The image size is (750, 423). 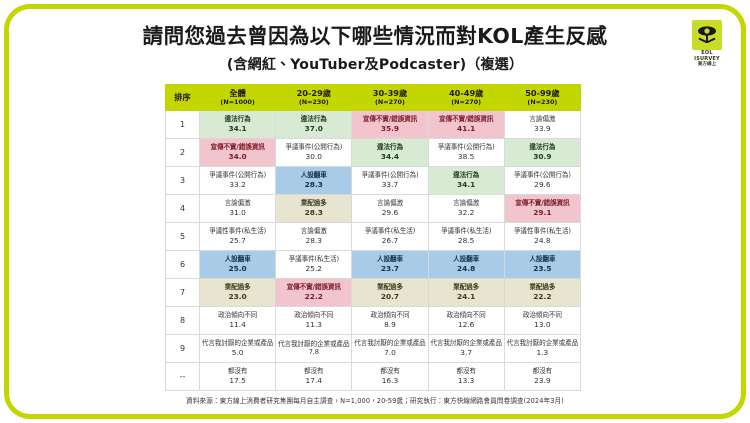 What do you see at coordinates (314, 124) in the screenshot?
I see `table-cell: 違法行為 37.0` at bounding box center [314, 124].